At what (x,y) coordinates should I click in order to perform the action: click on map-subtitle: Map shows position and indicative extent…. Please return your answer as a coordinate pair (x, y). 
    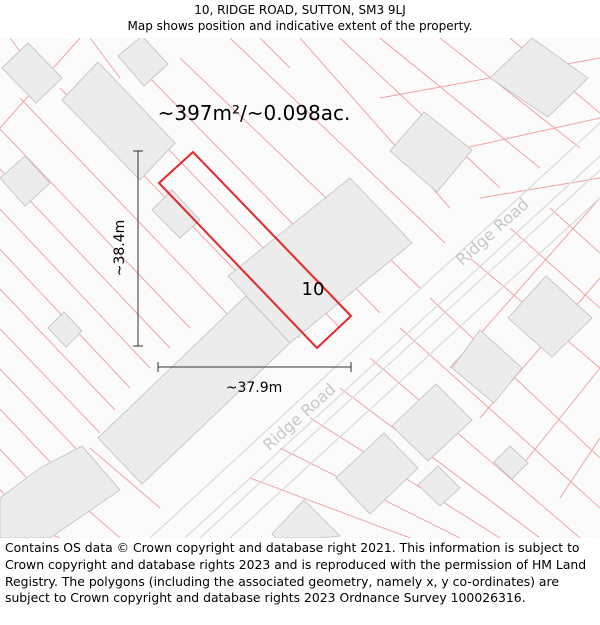
    Looking at the image, I should click on (300, 26).